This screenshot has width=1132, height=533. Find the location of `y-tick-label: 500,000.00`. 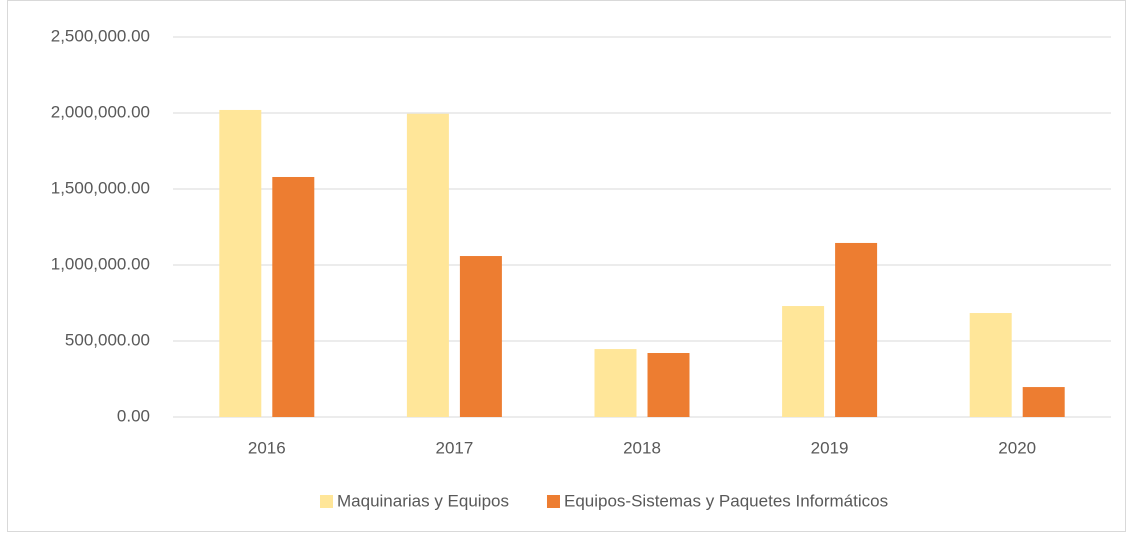

y-tick-label: 500,000.00 is located at coordinates (107, 339).